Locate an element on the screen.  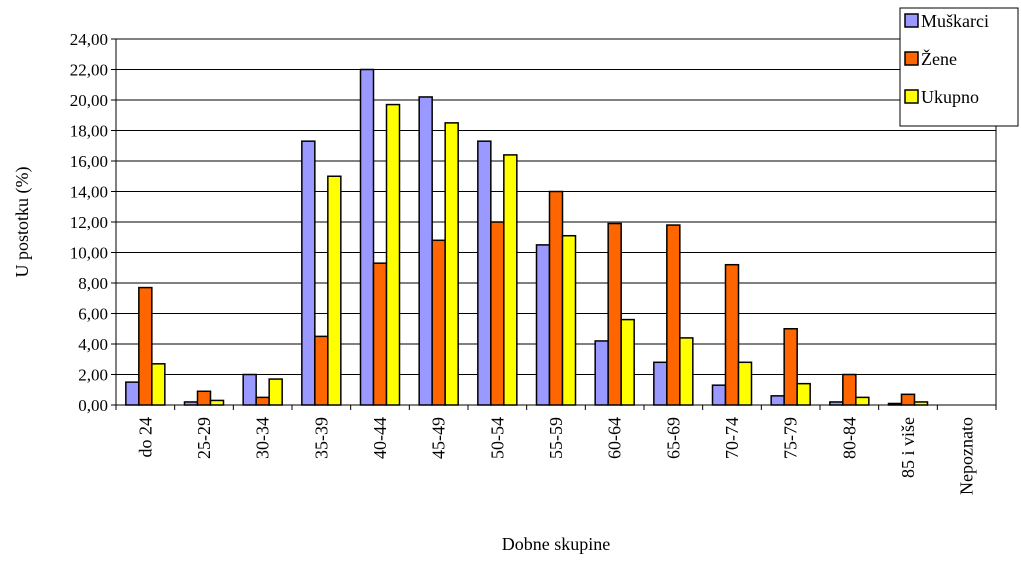
y-tick-label: 4,00 is located at coordinates (93, 344).